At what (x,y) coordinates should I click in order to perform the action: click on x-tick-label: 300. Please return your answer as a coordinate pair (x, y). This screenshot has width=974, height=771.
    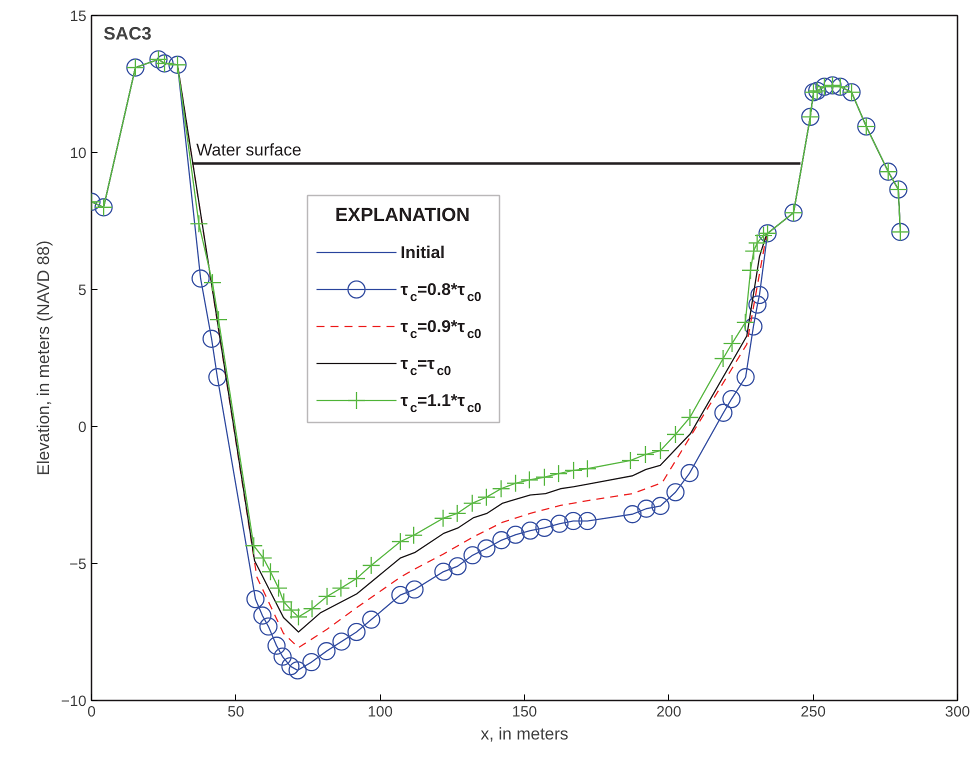
    Looking at the image, I should click on (957, 712).